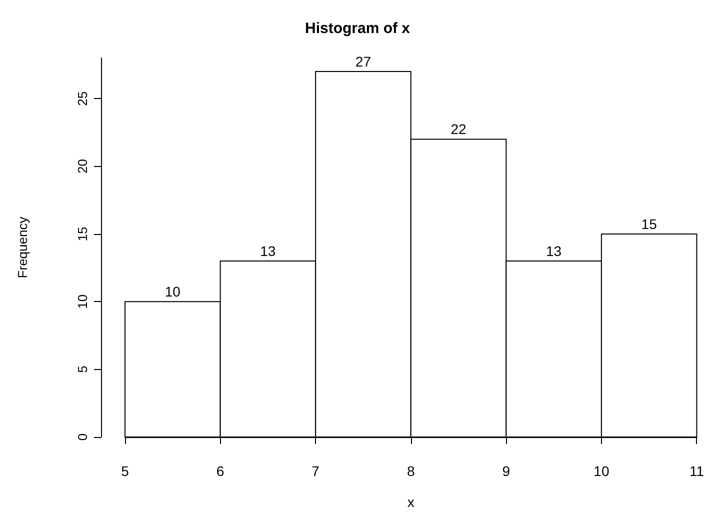 Image resolution: width=715 pixels, height=527 pixels. What do you see at coordinates (82, 437) in the screenshot?
I see `y-tick-label: 0` at bounding box center [82, 437].